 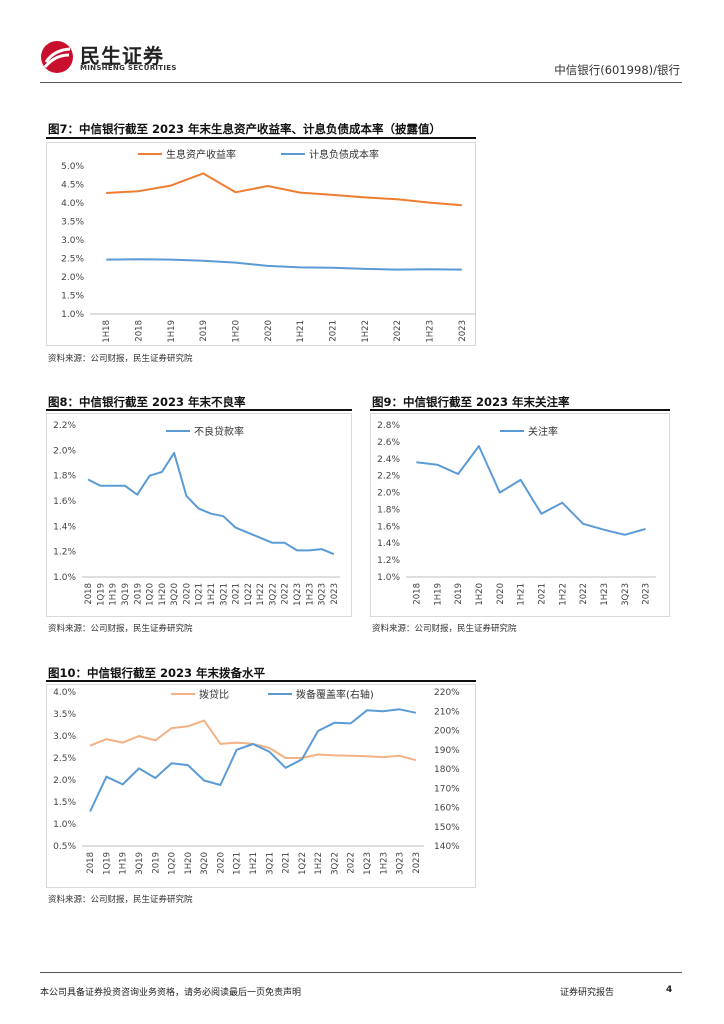 What do you see at coordinates (273, 594) in the screenshot?
I see `fig8-xtick-label: 3Q22` at bounding box center [273, 594].